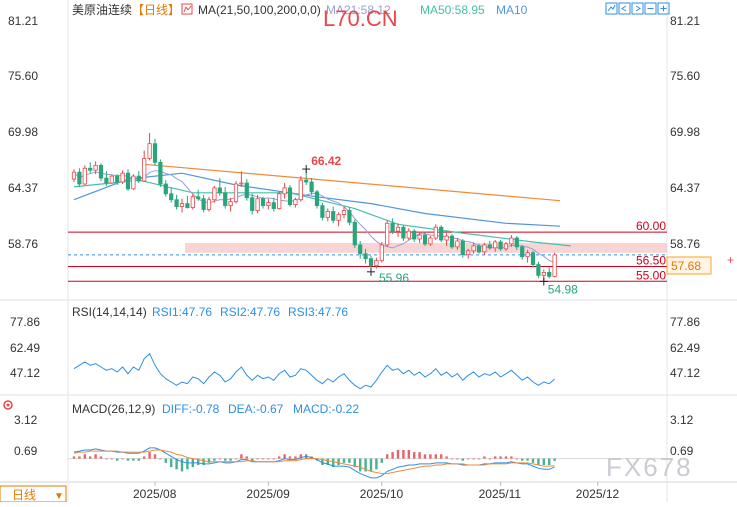  Describe the element at coordinates (637, 8) in the screenshot. I see `next-icon` at that location.